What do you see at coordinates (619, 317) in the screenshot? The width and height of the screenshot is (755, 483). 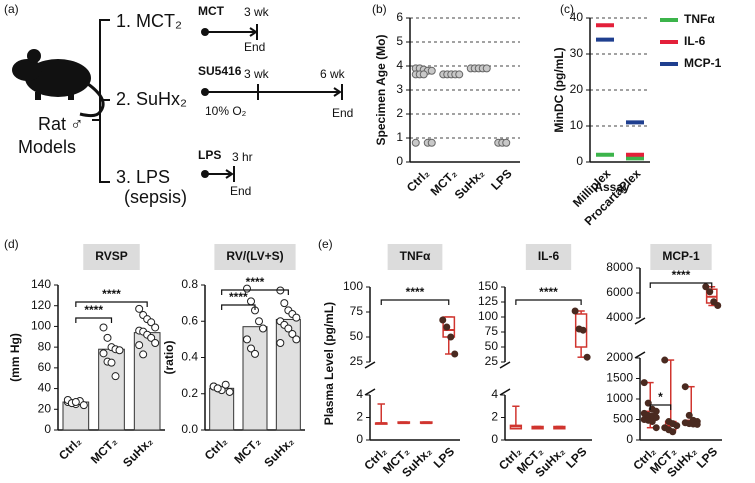 I see `y-tick-label: 4000` at bounding box center [619, 317].